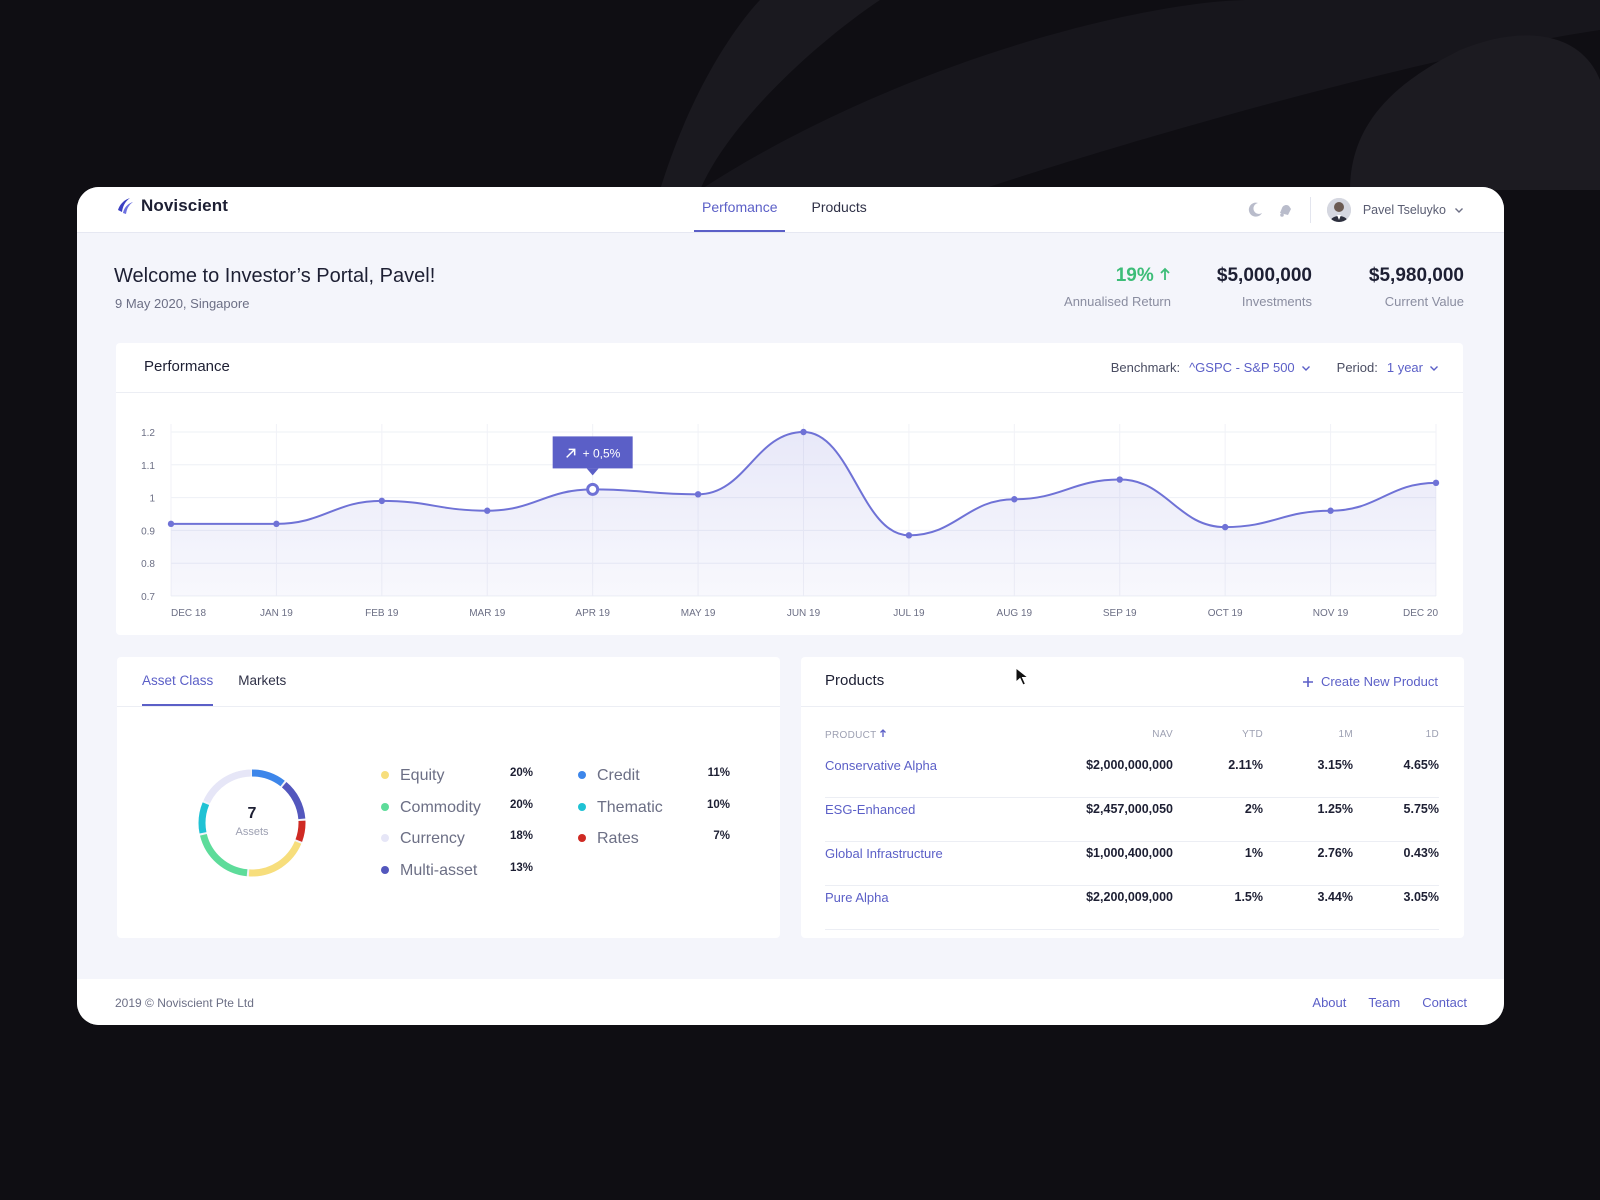 Image resolution: width=1600 pixels, height=1200 pixels. What do you see at coordinates (1424, 301) in the screenshot?
I see `stat-label: Current Value` at bounding box center [1424, 301].